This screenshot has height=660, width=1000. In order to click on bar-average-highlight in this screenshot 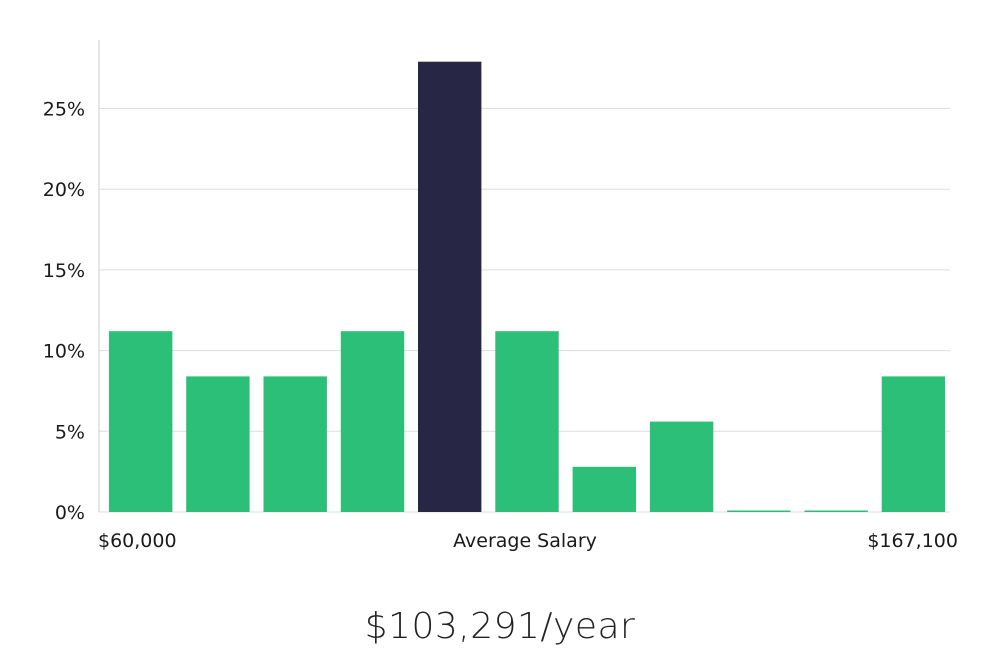, I will do `click(450, 286)`.